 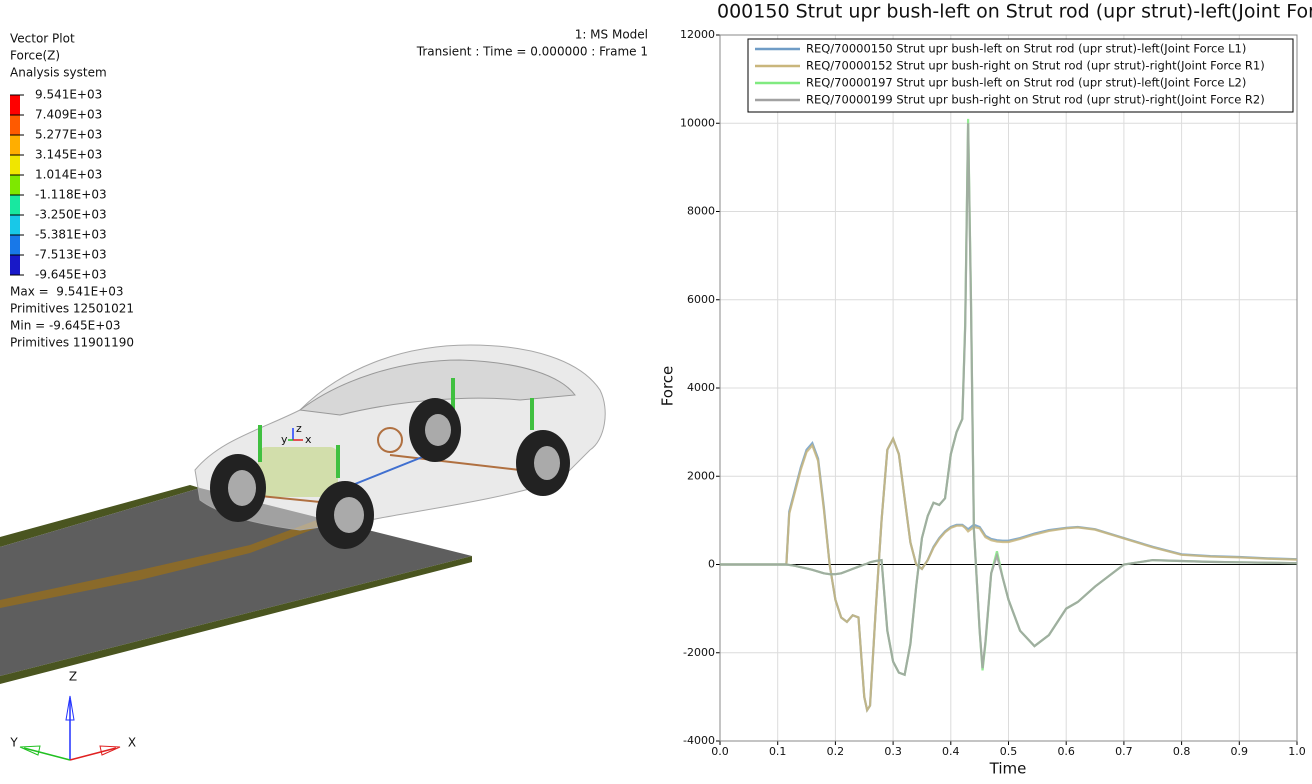 What do you see at coordinates (1240, 751) in the screenshot?
I see `x-tick-label: 0.9` at bounding box center [1240, 751].